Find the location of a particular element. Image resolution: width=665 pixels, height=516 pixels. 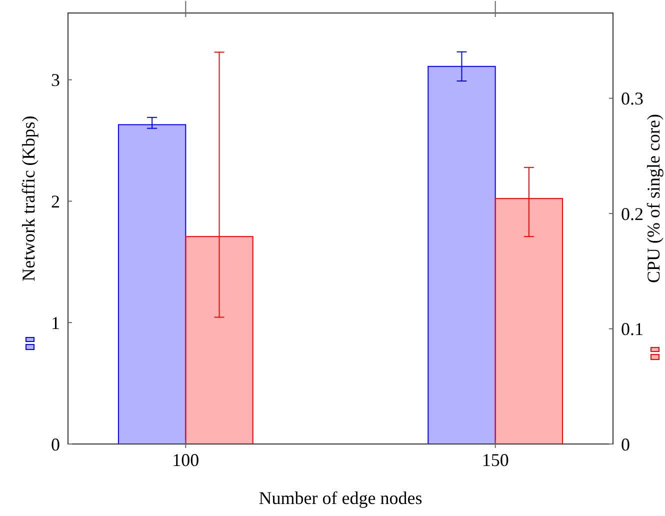

x-tick-label: 100 is located at coordinates (186, 460).